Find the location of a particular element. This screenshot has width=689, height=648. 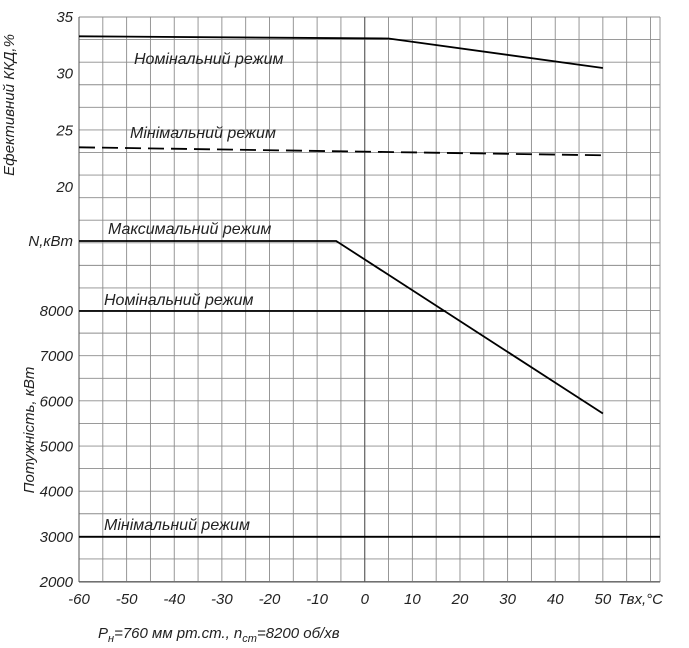

footnote: Pн=760 мм рт.ст., nст=8200 об/хв is located at coordinates (219, 635).